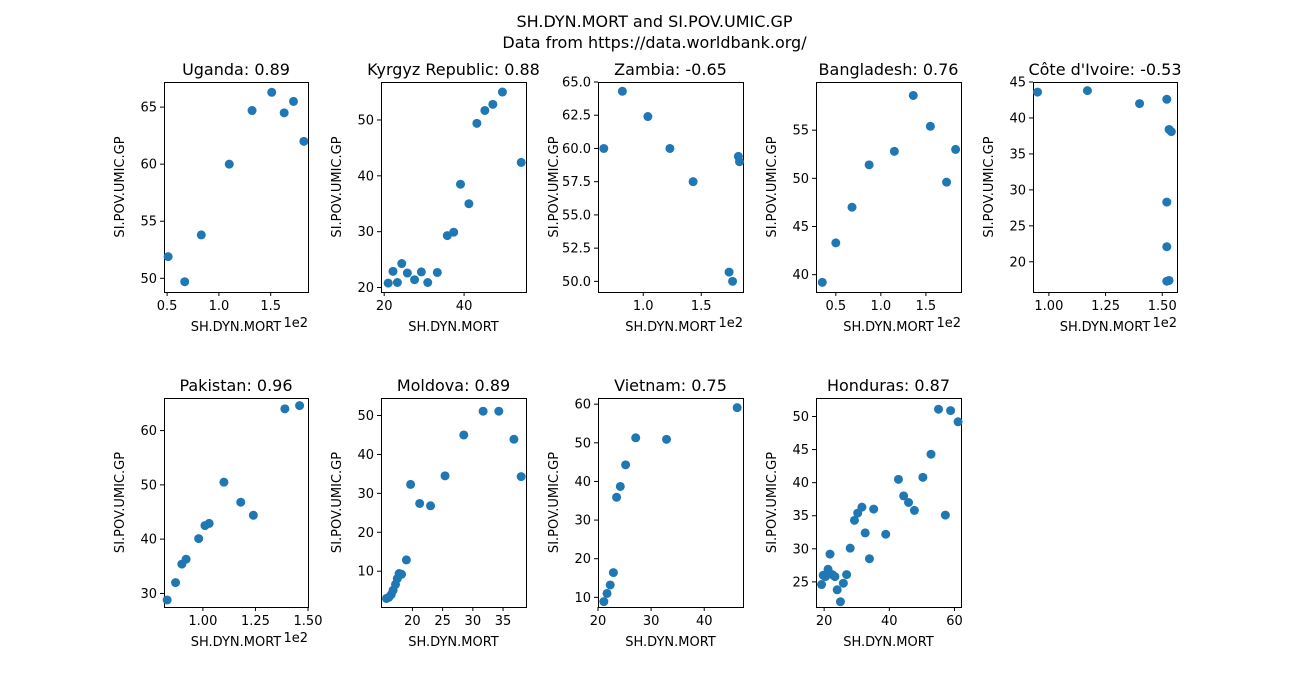 The width and height of the screenshot is (1309, 683). I want to click on y-tick-label: 65, so click(148, 108).